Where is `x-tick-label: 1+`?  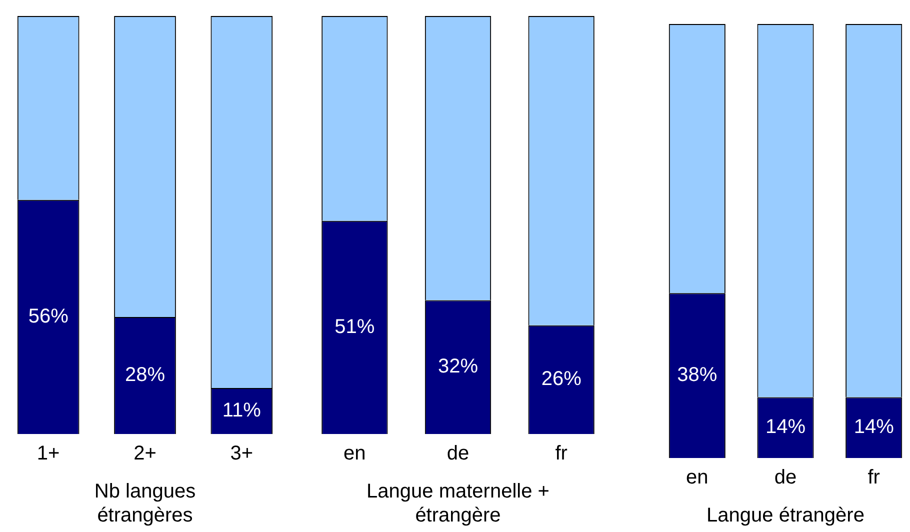 x-tick-label: 1+ is located at coordinates (48, 453).